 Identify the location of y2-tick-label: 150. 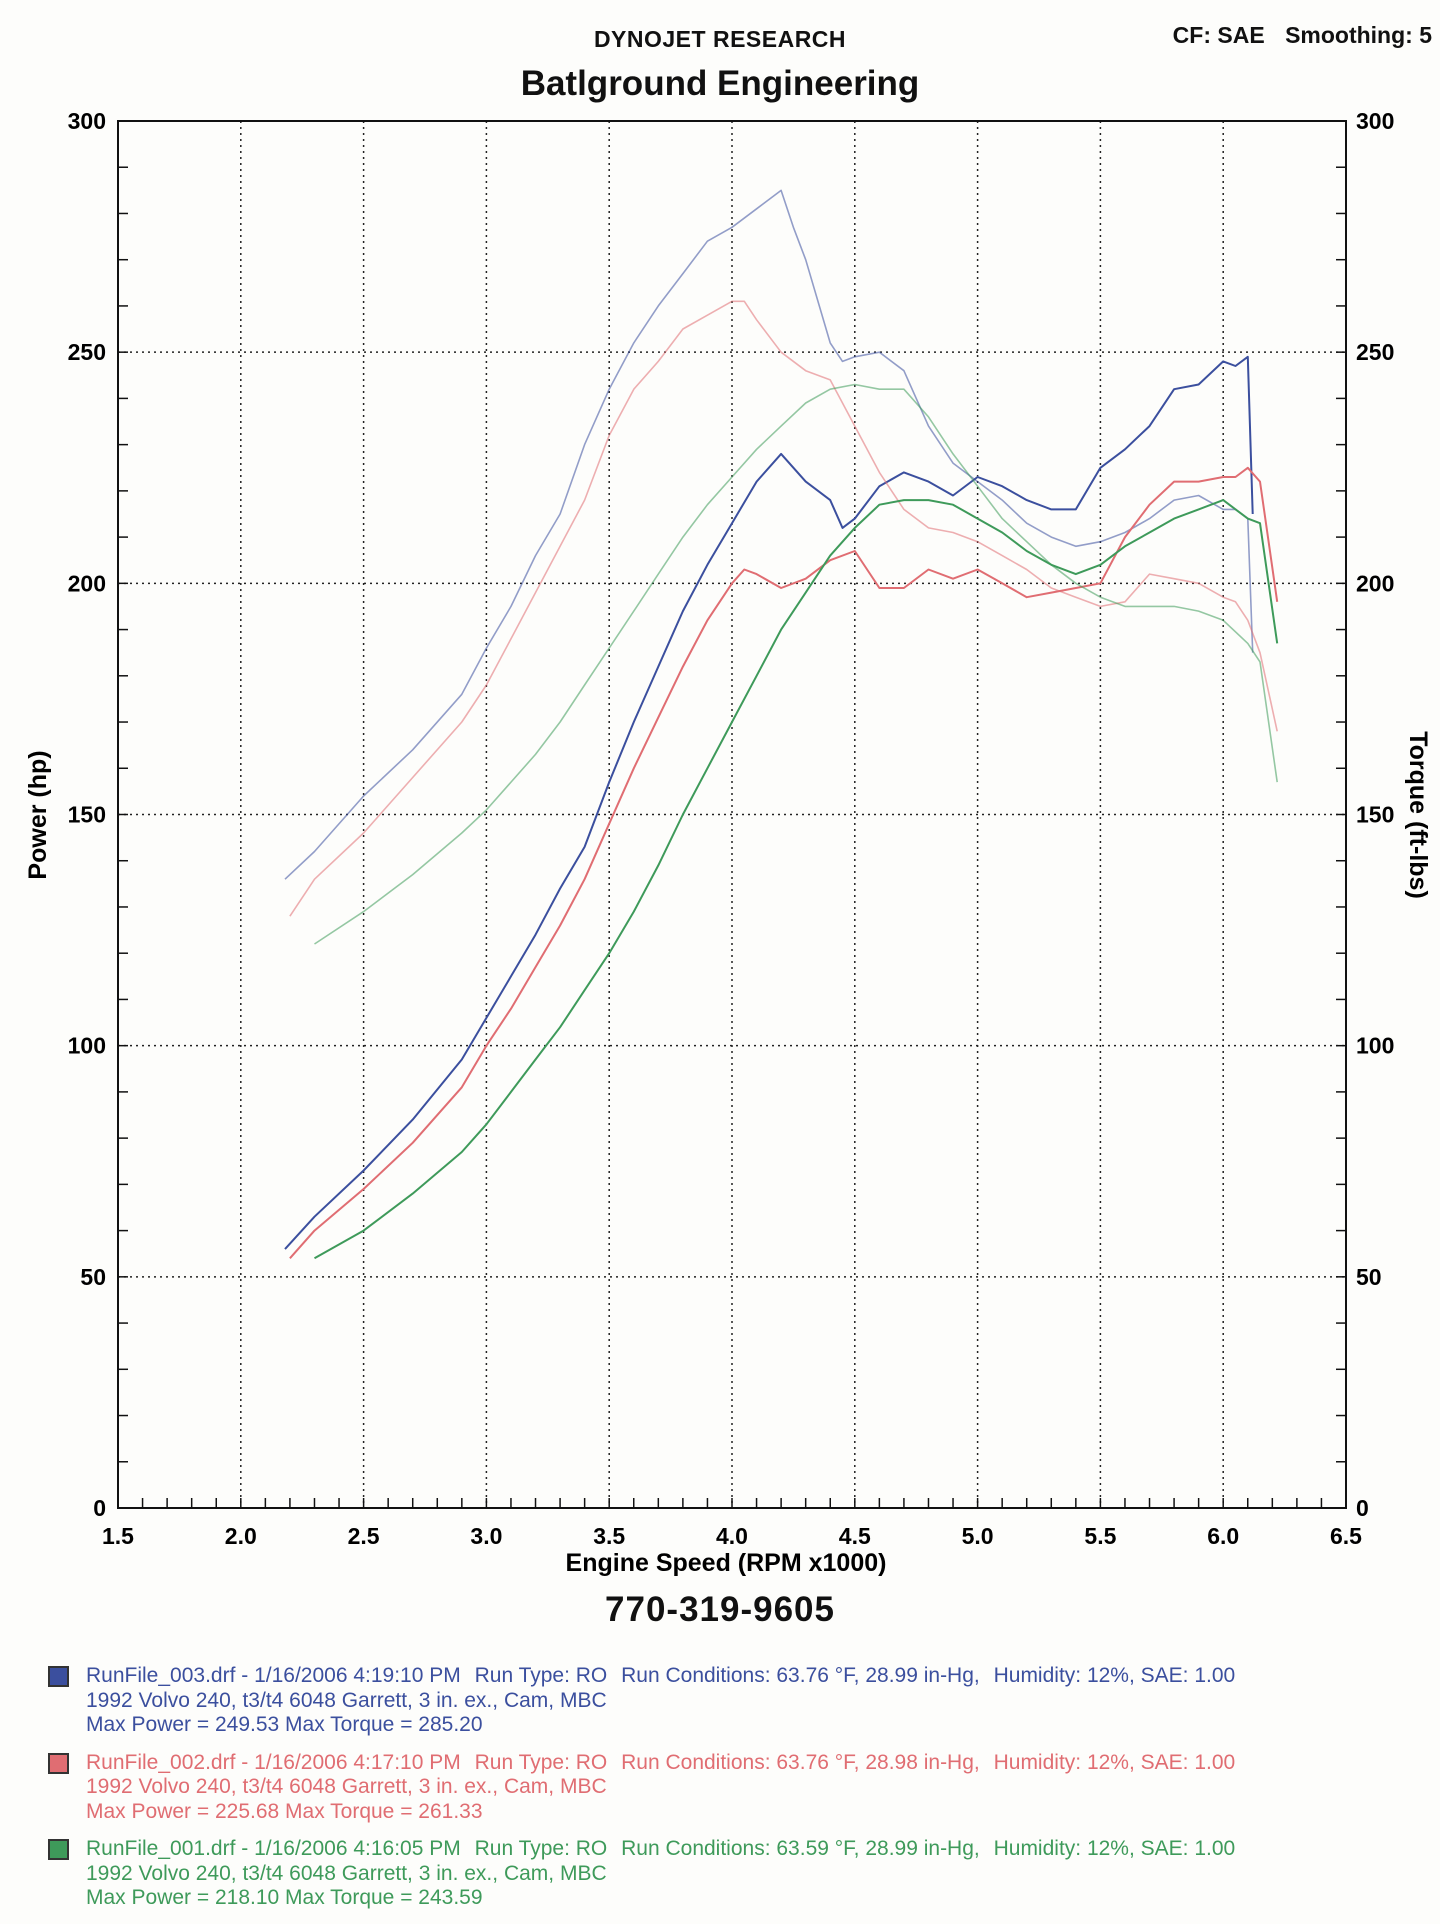
(1375, 815).